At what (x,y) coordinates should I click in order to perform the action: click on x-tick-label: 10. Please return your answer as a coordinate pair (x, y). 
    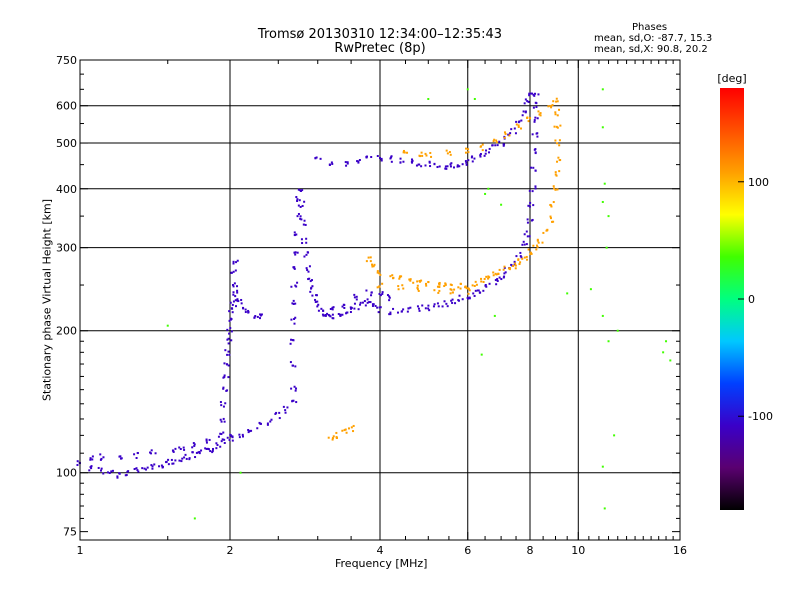
    Looking at the image, I should click on (578, 550).